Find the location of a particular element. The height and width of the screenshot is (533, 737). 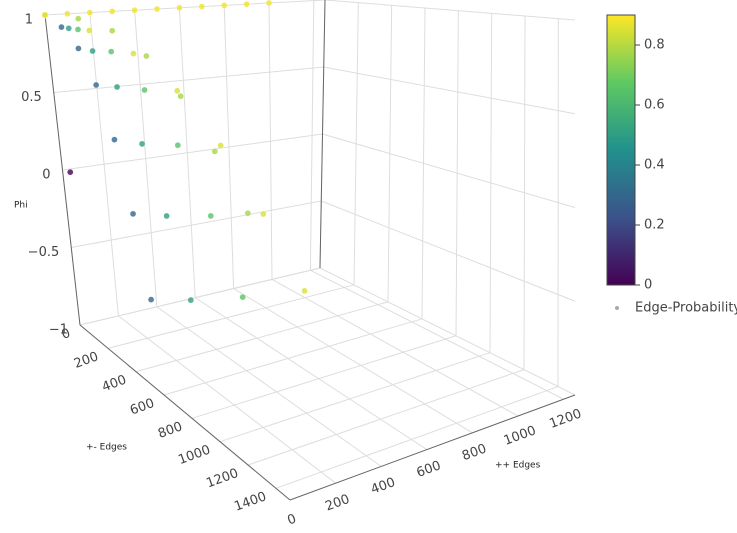

y-tick-label: 200 is located at coordinates (86, 360).